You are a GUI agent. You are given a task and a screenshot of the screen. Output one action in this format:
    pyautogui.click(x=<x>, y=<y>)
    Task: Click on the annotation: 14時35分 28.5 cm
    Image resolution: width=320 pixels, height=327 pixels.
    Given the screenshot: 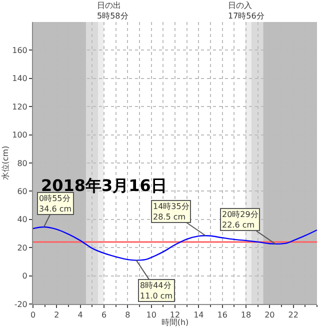 What is the action you would take?
    pyautogui.click(x=171, y=212)
    